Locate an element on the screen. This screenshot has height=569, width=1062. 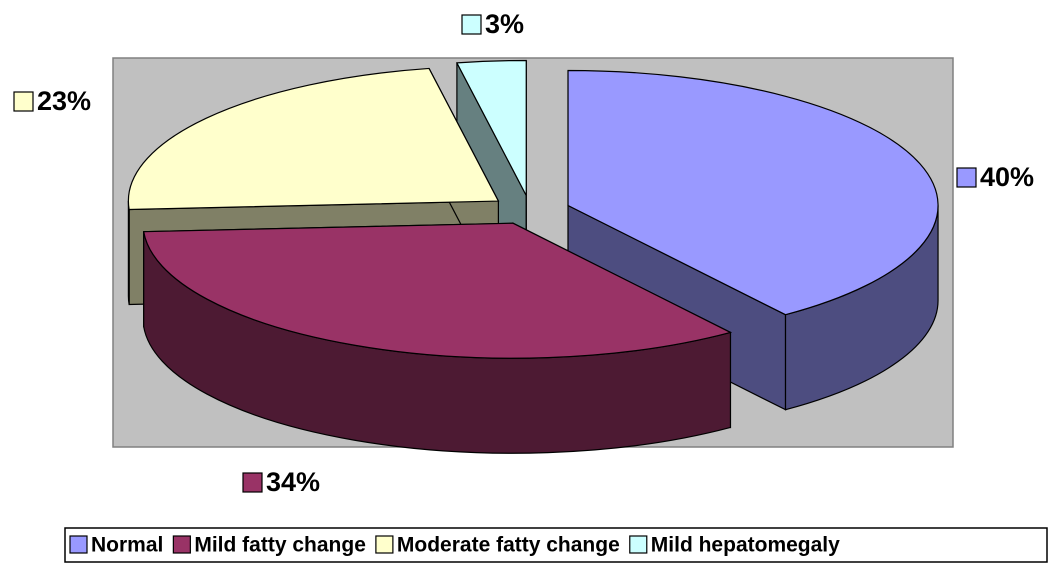
slice-wall is located at coordinates (128, 253).